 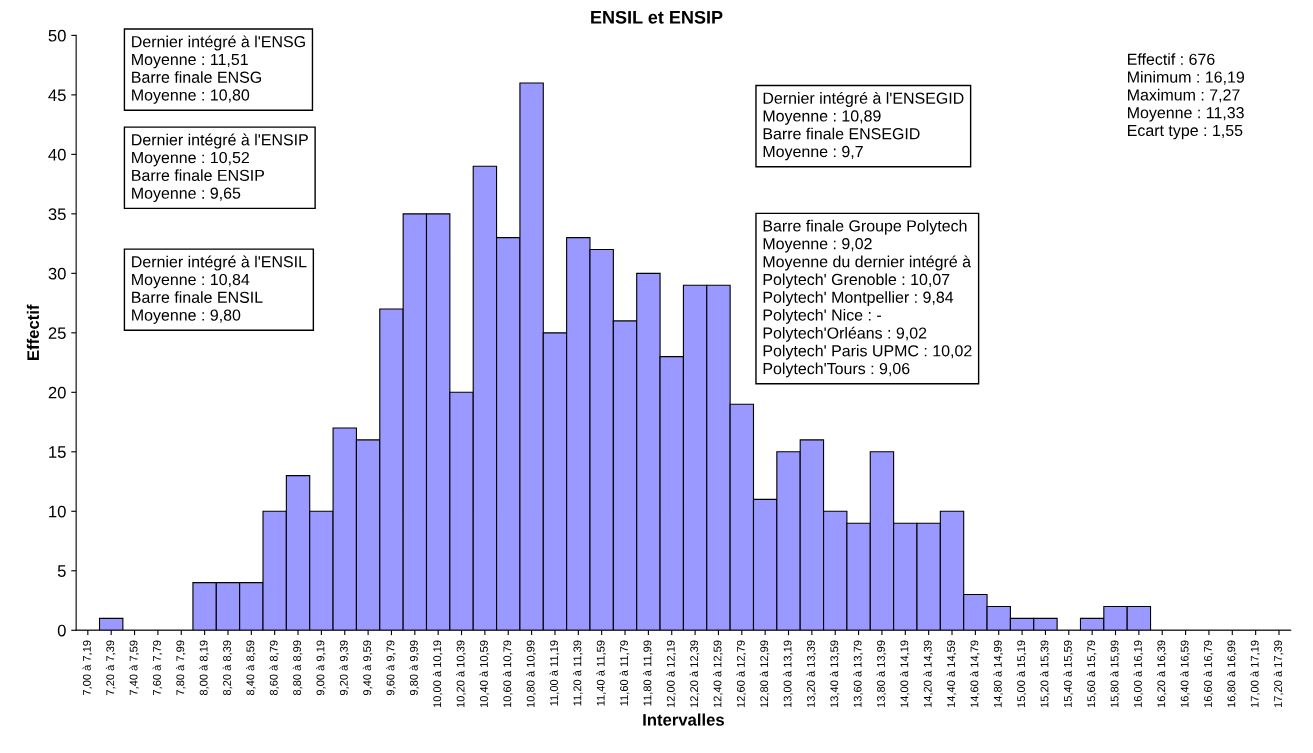 What do you see at coordinates (694, 674) in the screenshot?
I see `x-tick-label: 12,20 à 12,39` at bounding box center [694, 674].